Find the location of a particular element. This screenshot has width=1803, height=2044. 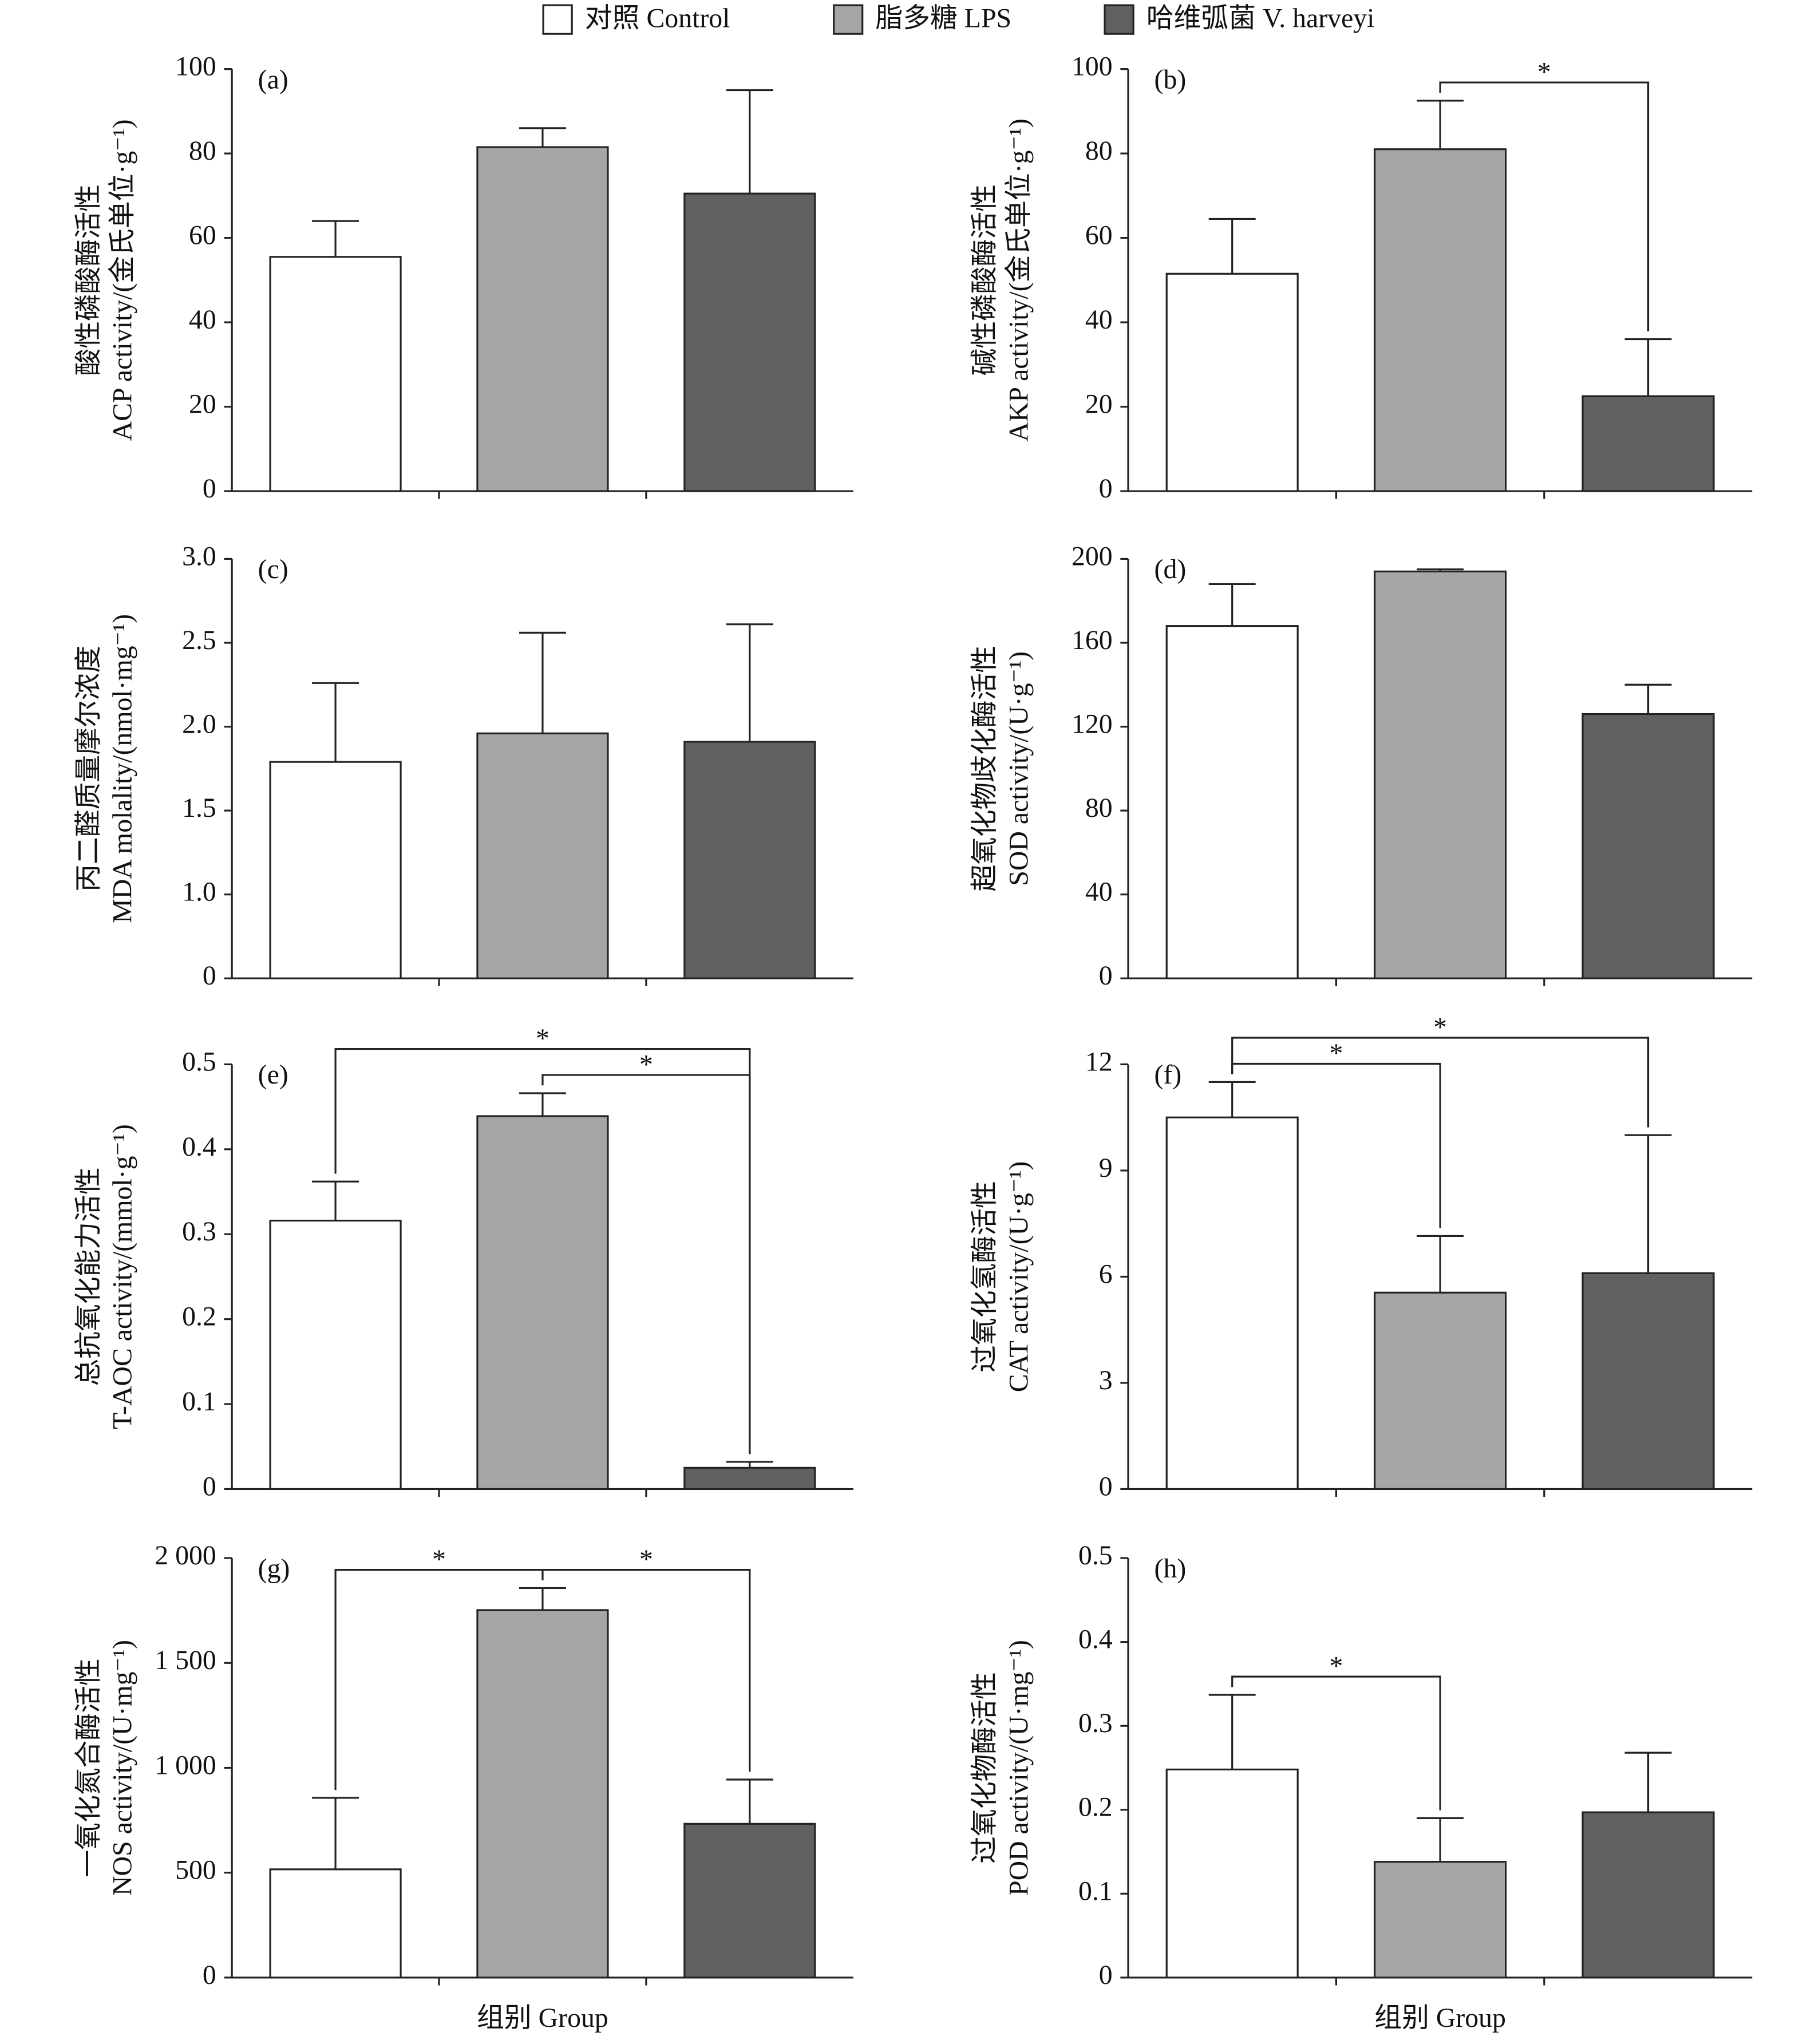

y-axis-label: 总抗氧化能力活性 is located at coordinates (89, 1276).